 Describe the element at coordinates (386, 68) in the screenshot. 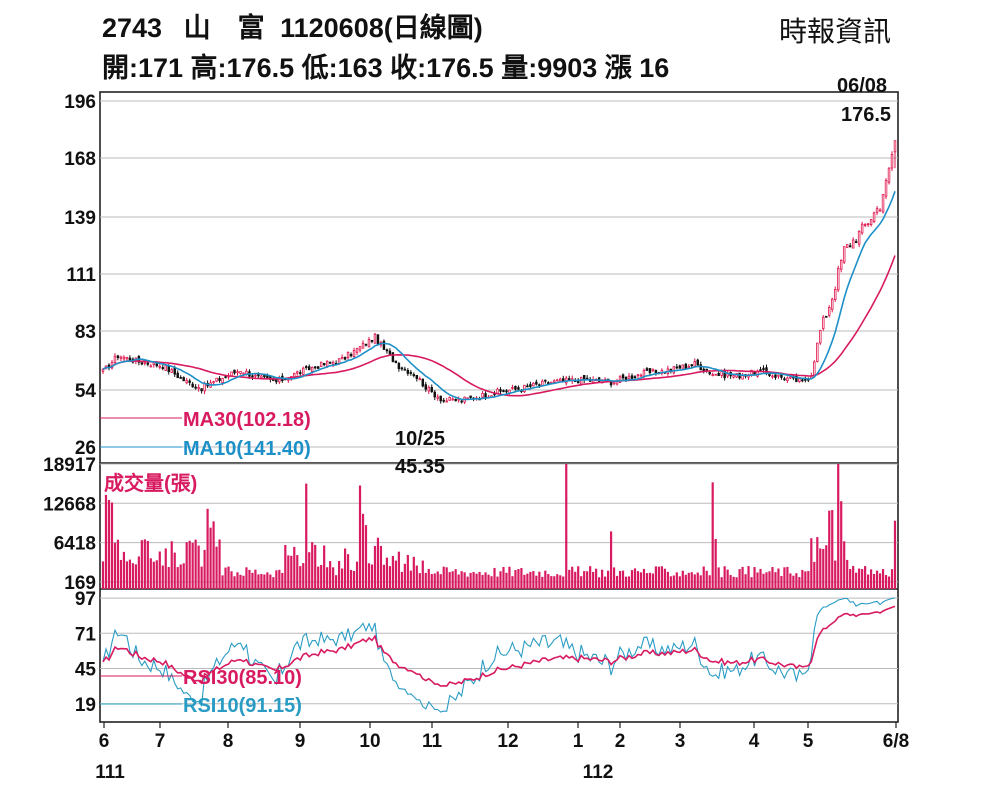

I see `ohlc-summary: 開:171 高:176.5 低:163 收:176.5 量:9903 漲 16` at that location.